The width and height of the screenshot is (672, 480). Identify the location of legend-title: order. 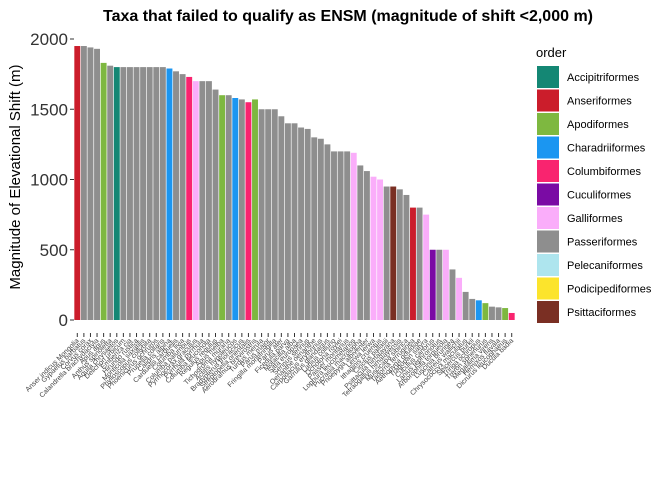
(551, 52).